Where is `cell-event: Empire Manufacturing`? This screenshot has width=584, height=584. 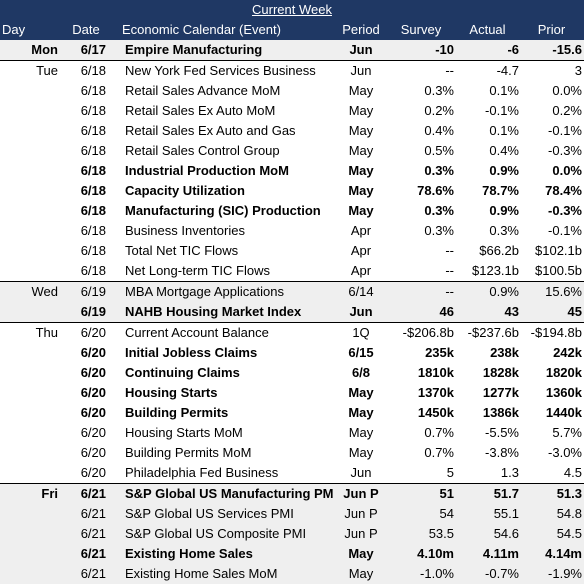 cell-event: Empire Manufacturing is located at coordinates (194, 49).